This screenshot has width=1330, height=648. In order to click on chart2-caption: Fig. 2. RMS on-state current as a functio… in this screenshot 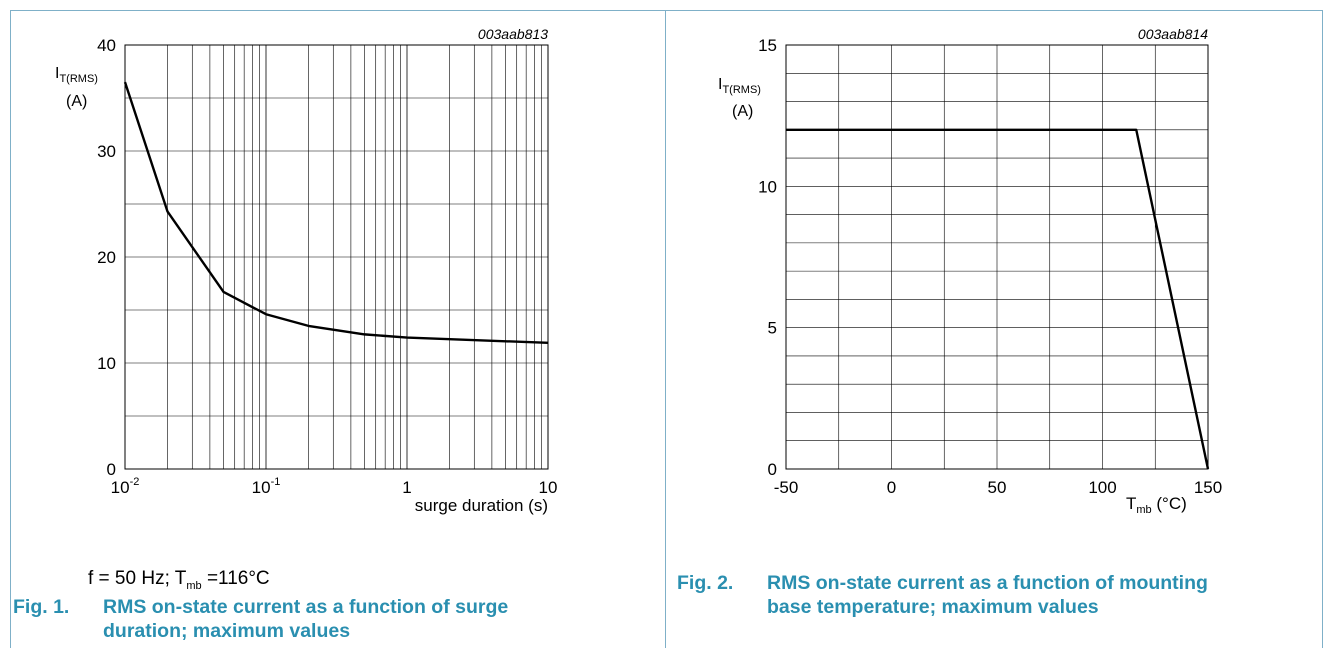, I will do `click(997, 595)`.